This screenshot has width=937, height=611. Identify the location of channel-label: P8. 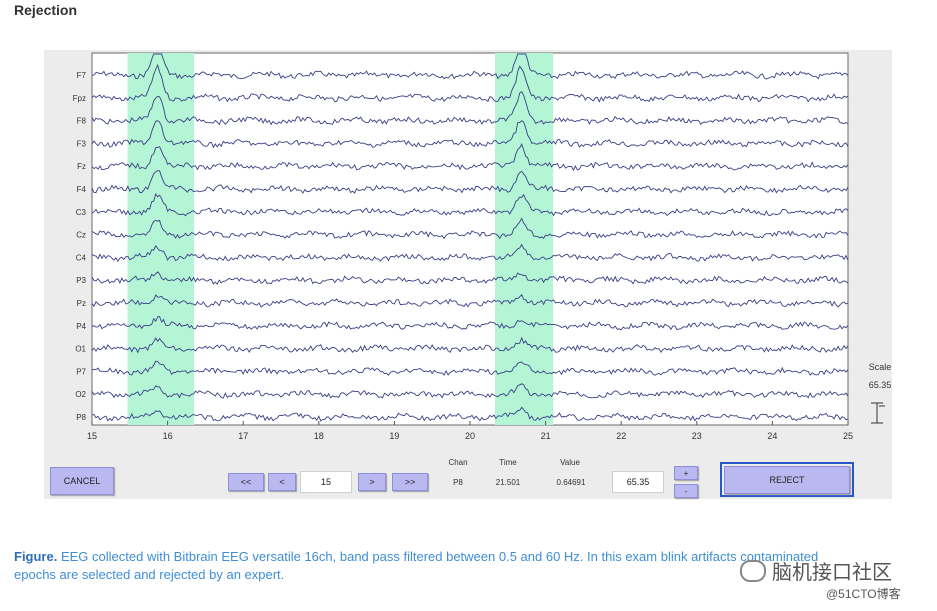
(81, 417).